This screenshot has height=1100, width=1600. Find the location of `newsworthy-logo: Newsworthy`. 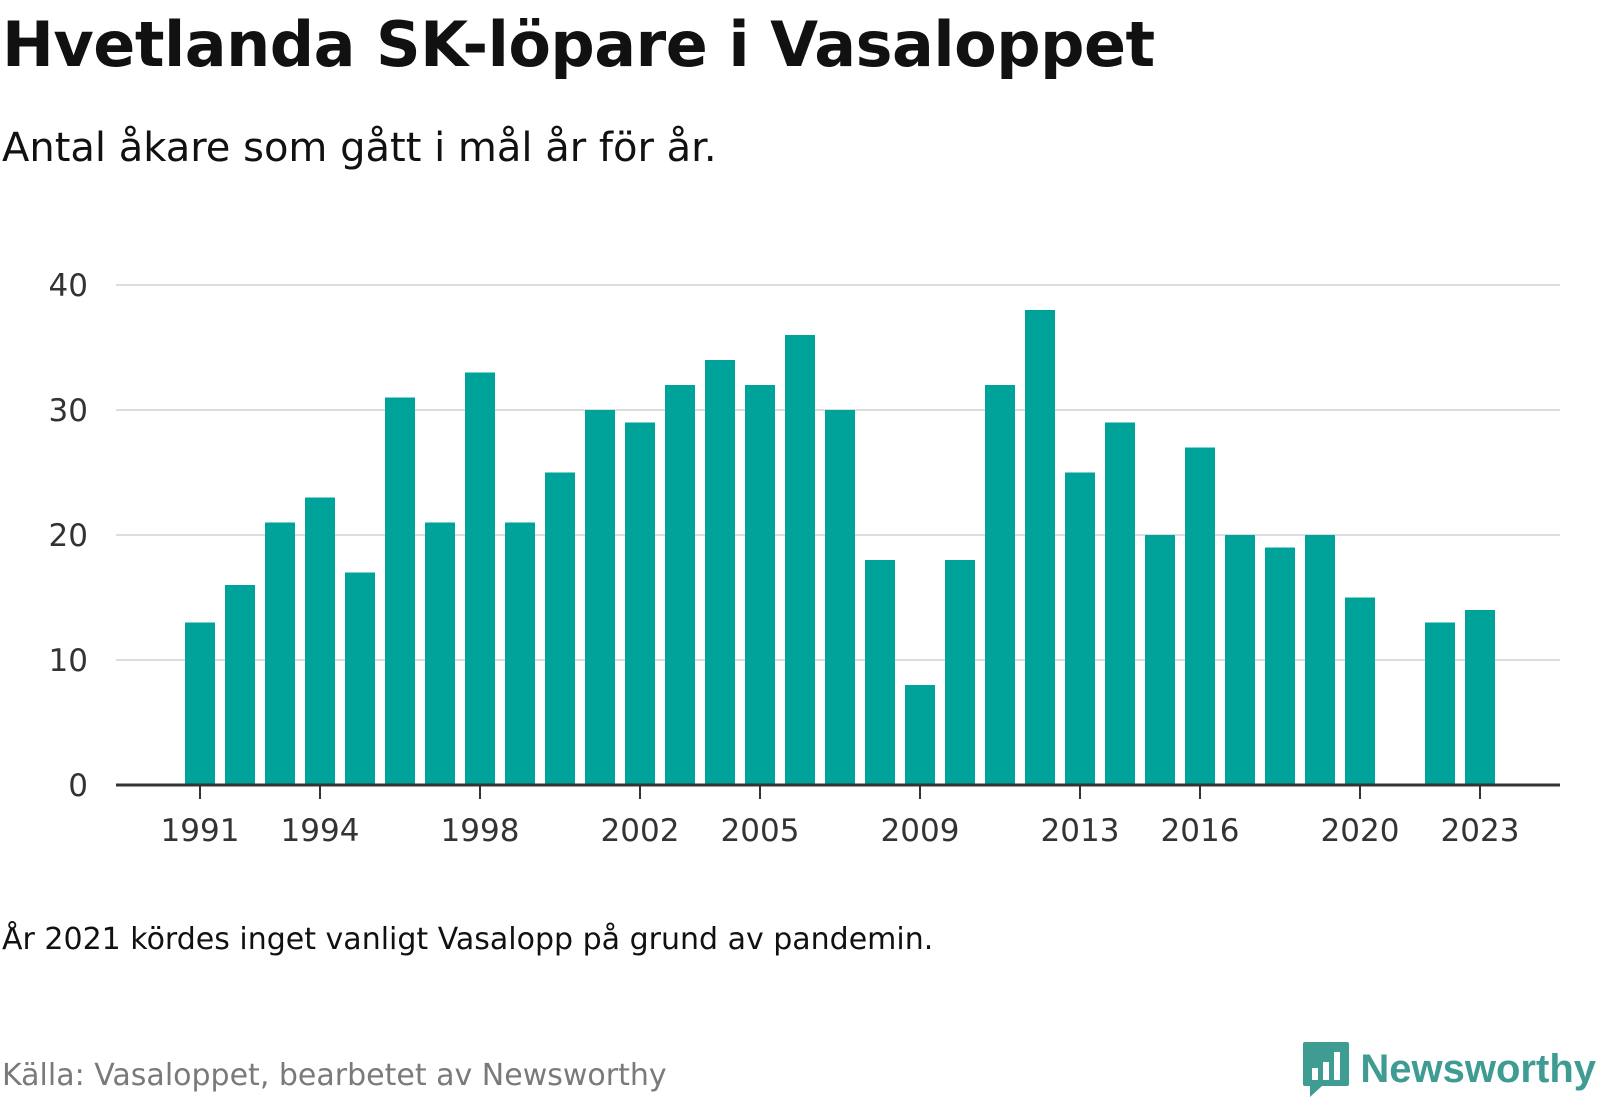

newsworthy-logo: Newsworthy is located at coordinates (1449, 1069).